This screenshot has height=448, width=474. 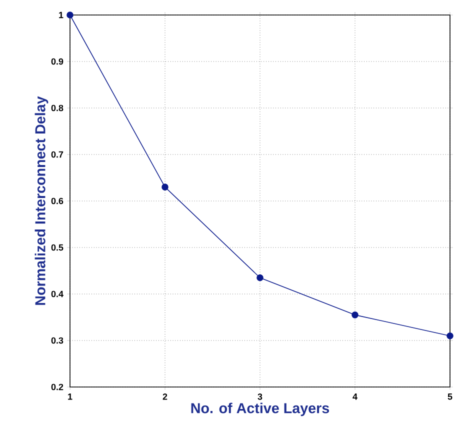 I want to click on y-tick-label: 0.3, so click(x=57, y=340).